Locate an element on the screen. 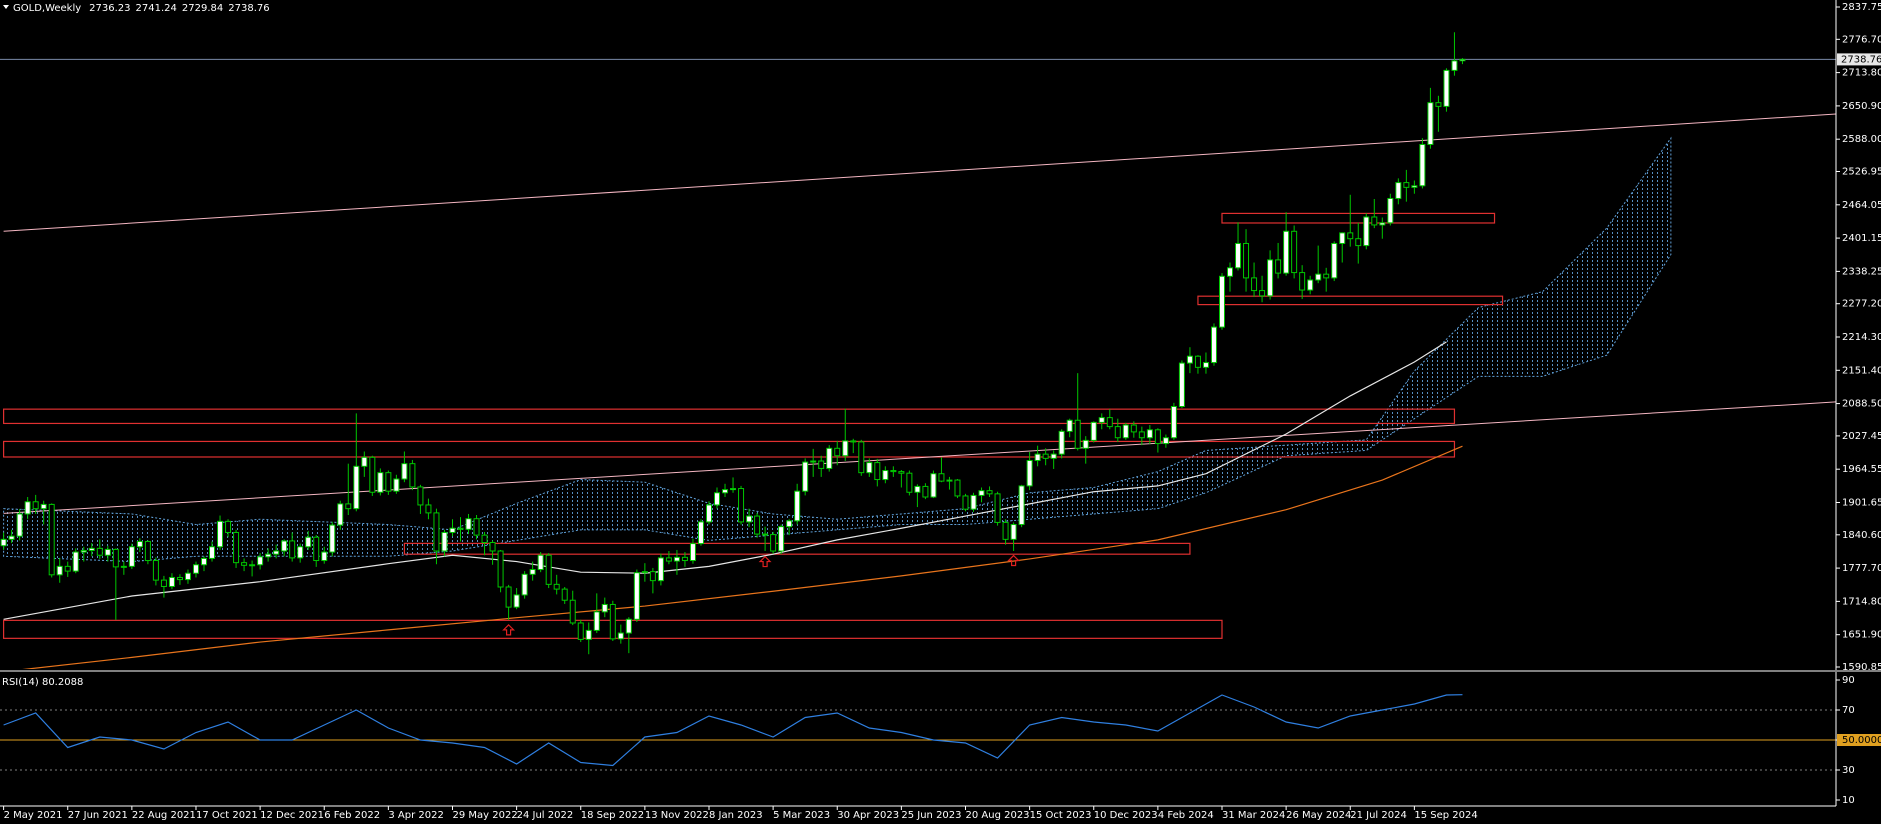  rsi-tick-label: 70 is located at coordinates (1848, 710).